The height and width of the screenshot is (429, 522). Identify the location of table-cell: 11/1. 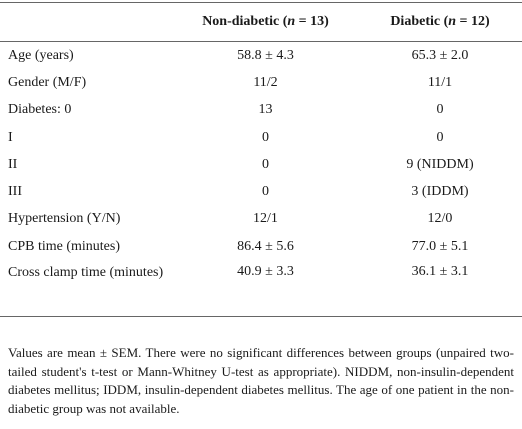
(440, 82).